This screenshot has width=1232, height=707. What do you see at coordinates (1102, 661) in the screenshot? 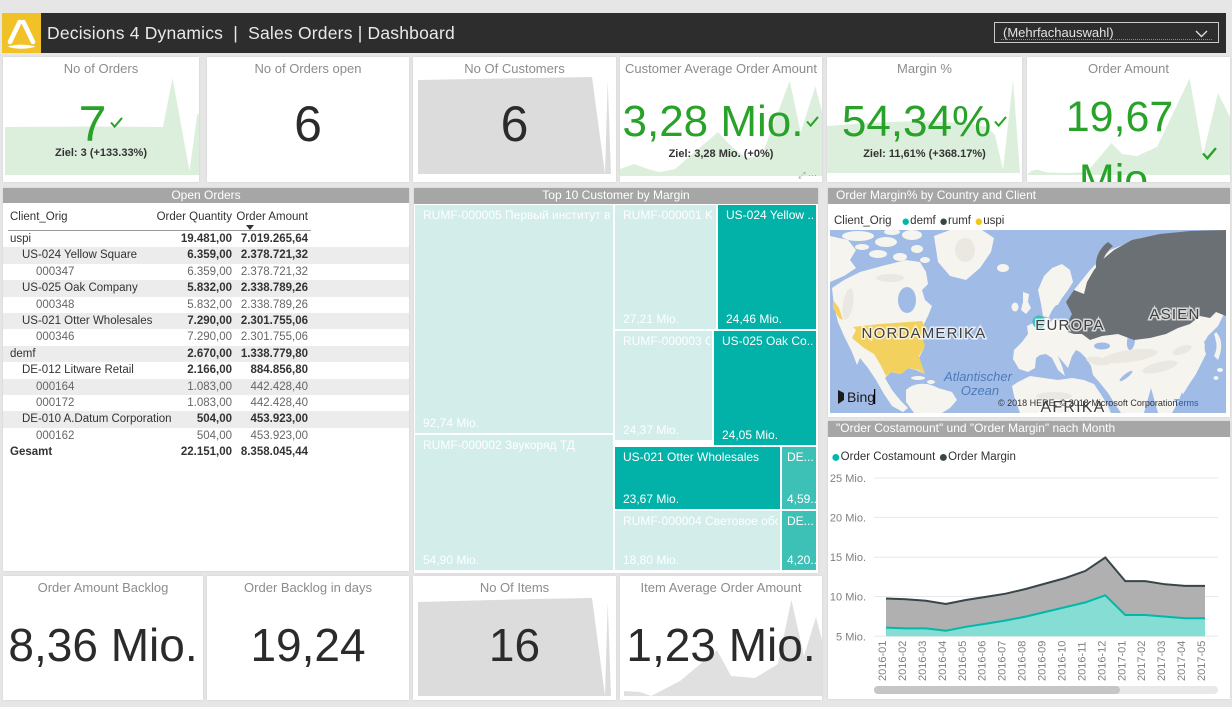
I see `svg-text: 2016-12` at bounding box center [1102, 661].